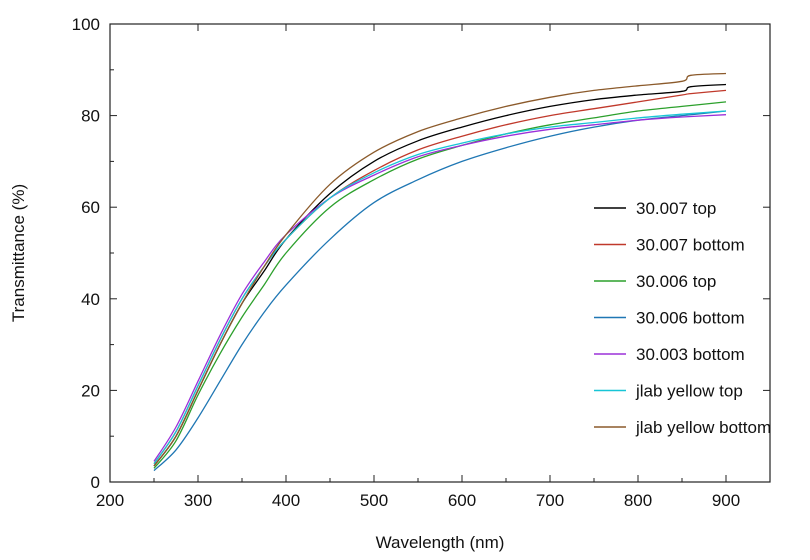  What do you see at coordinates (86, 24) in the screenshot?
I see `y-tick-label: 100` at bounding box center [86, 24].